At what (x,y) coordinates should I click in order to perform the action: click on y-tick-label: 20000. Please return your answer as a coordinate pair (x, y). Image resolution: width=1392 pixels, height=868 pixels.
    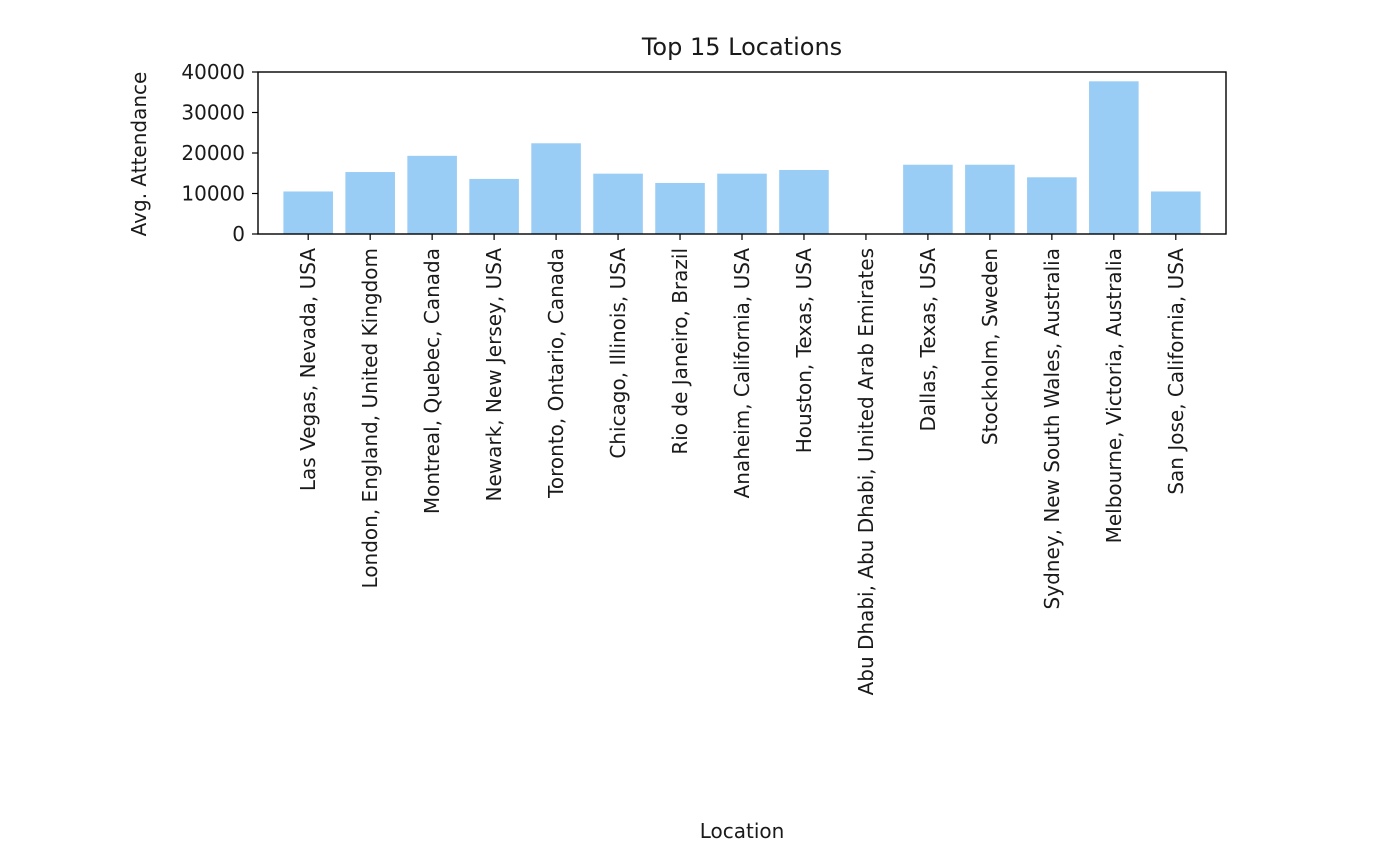
    Looking at the image, I should click on (213, 153).